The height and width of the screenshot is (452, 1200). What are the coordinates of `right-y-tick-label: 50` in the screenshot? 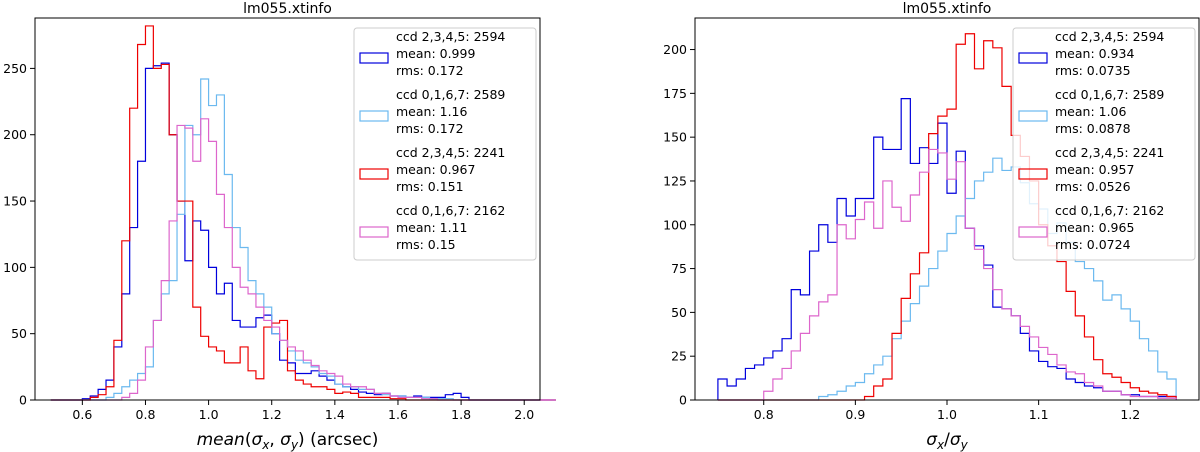 It's located at (679, 312).